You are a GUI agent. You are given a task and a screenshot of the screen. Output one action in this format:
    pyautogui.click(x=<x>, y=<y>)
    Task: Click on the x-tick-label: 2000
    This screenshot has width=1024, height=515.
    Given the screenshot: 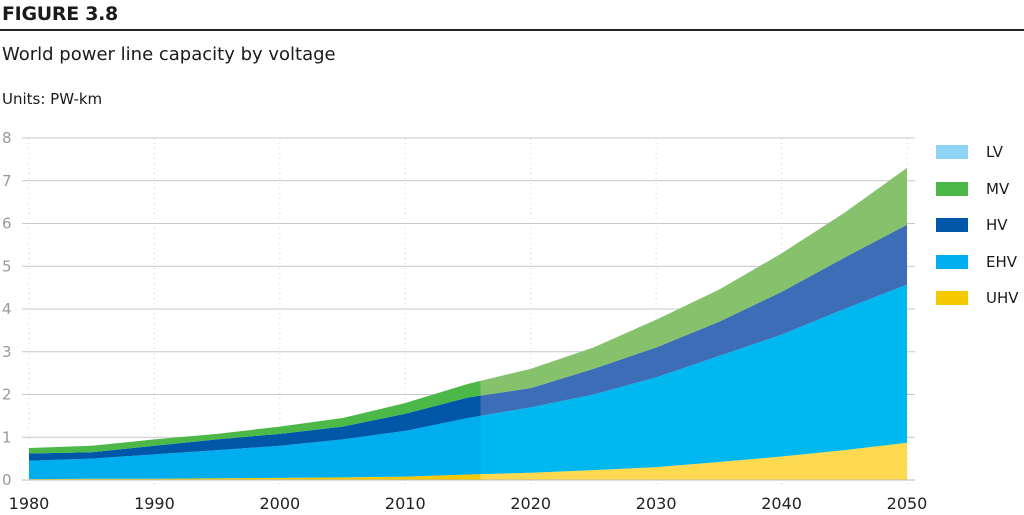 What is the action you would take?
    pyautogui.click(x=279, y=503)
    